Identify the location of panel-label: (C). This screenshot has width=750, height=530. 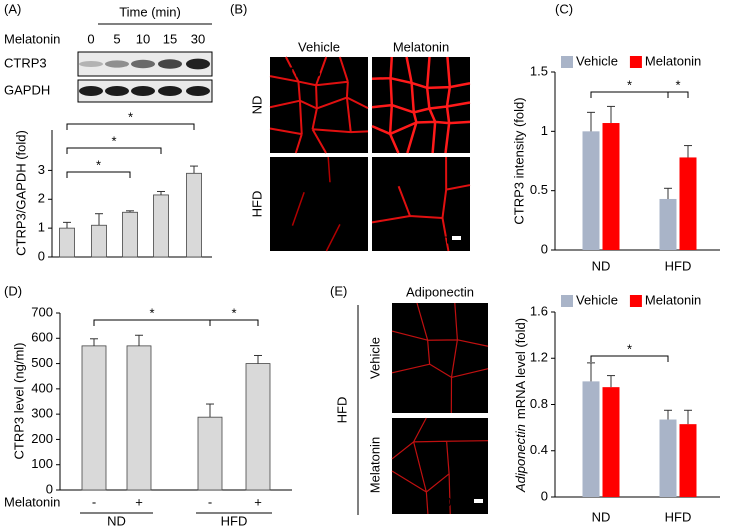
(564, 8).